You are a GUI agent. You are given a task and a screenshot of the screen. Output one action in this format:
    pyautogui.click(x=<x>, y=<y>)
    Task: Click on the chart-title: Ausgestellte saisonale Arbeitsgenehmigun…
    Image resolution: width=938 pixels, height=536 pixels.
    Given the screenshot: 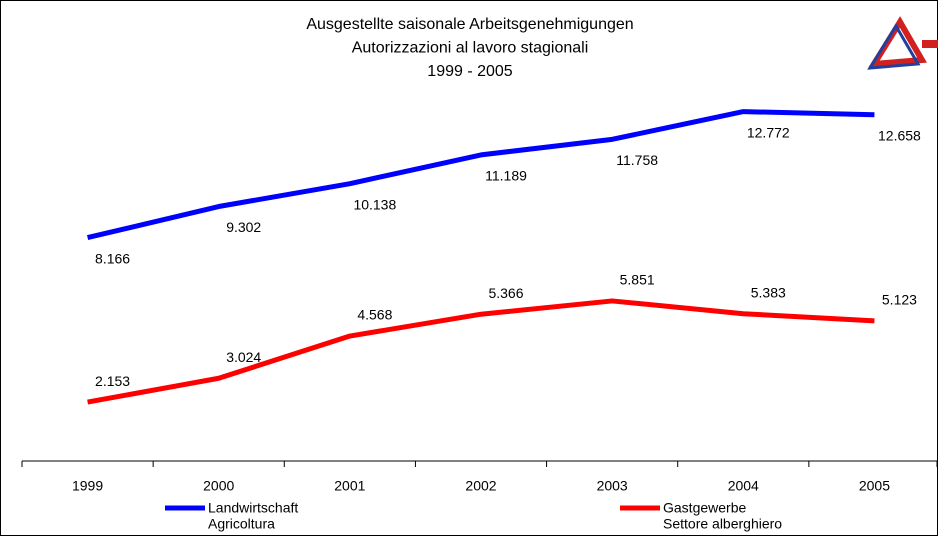 What is the action you would take?
    pyautogui.click(x=469, y=24)
    